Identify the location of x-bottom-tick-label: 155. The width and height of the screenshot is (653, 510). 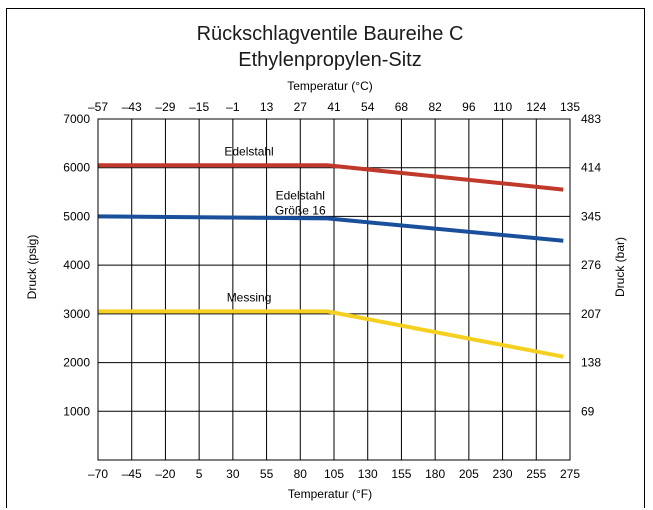
(401, 474).